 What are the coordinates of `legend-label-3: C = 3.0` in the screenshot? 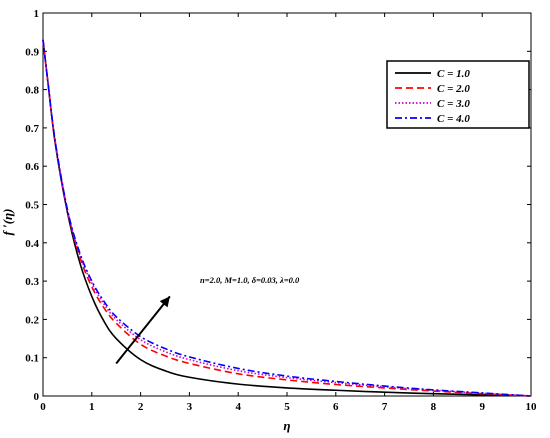 It's located at (453, 104).